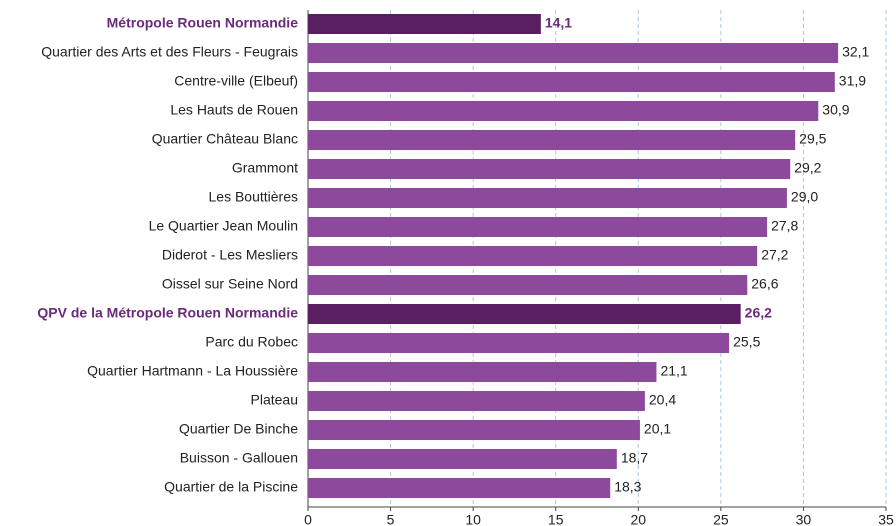  Describe the element at coordinates (230, 255) in the screenshot. I see `category-label: Diderot - Les Mesliers` at that location.